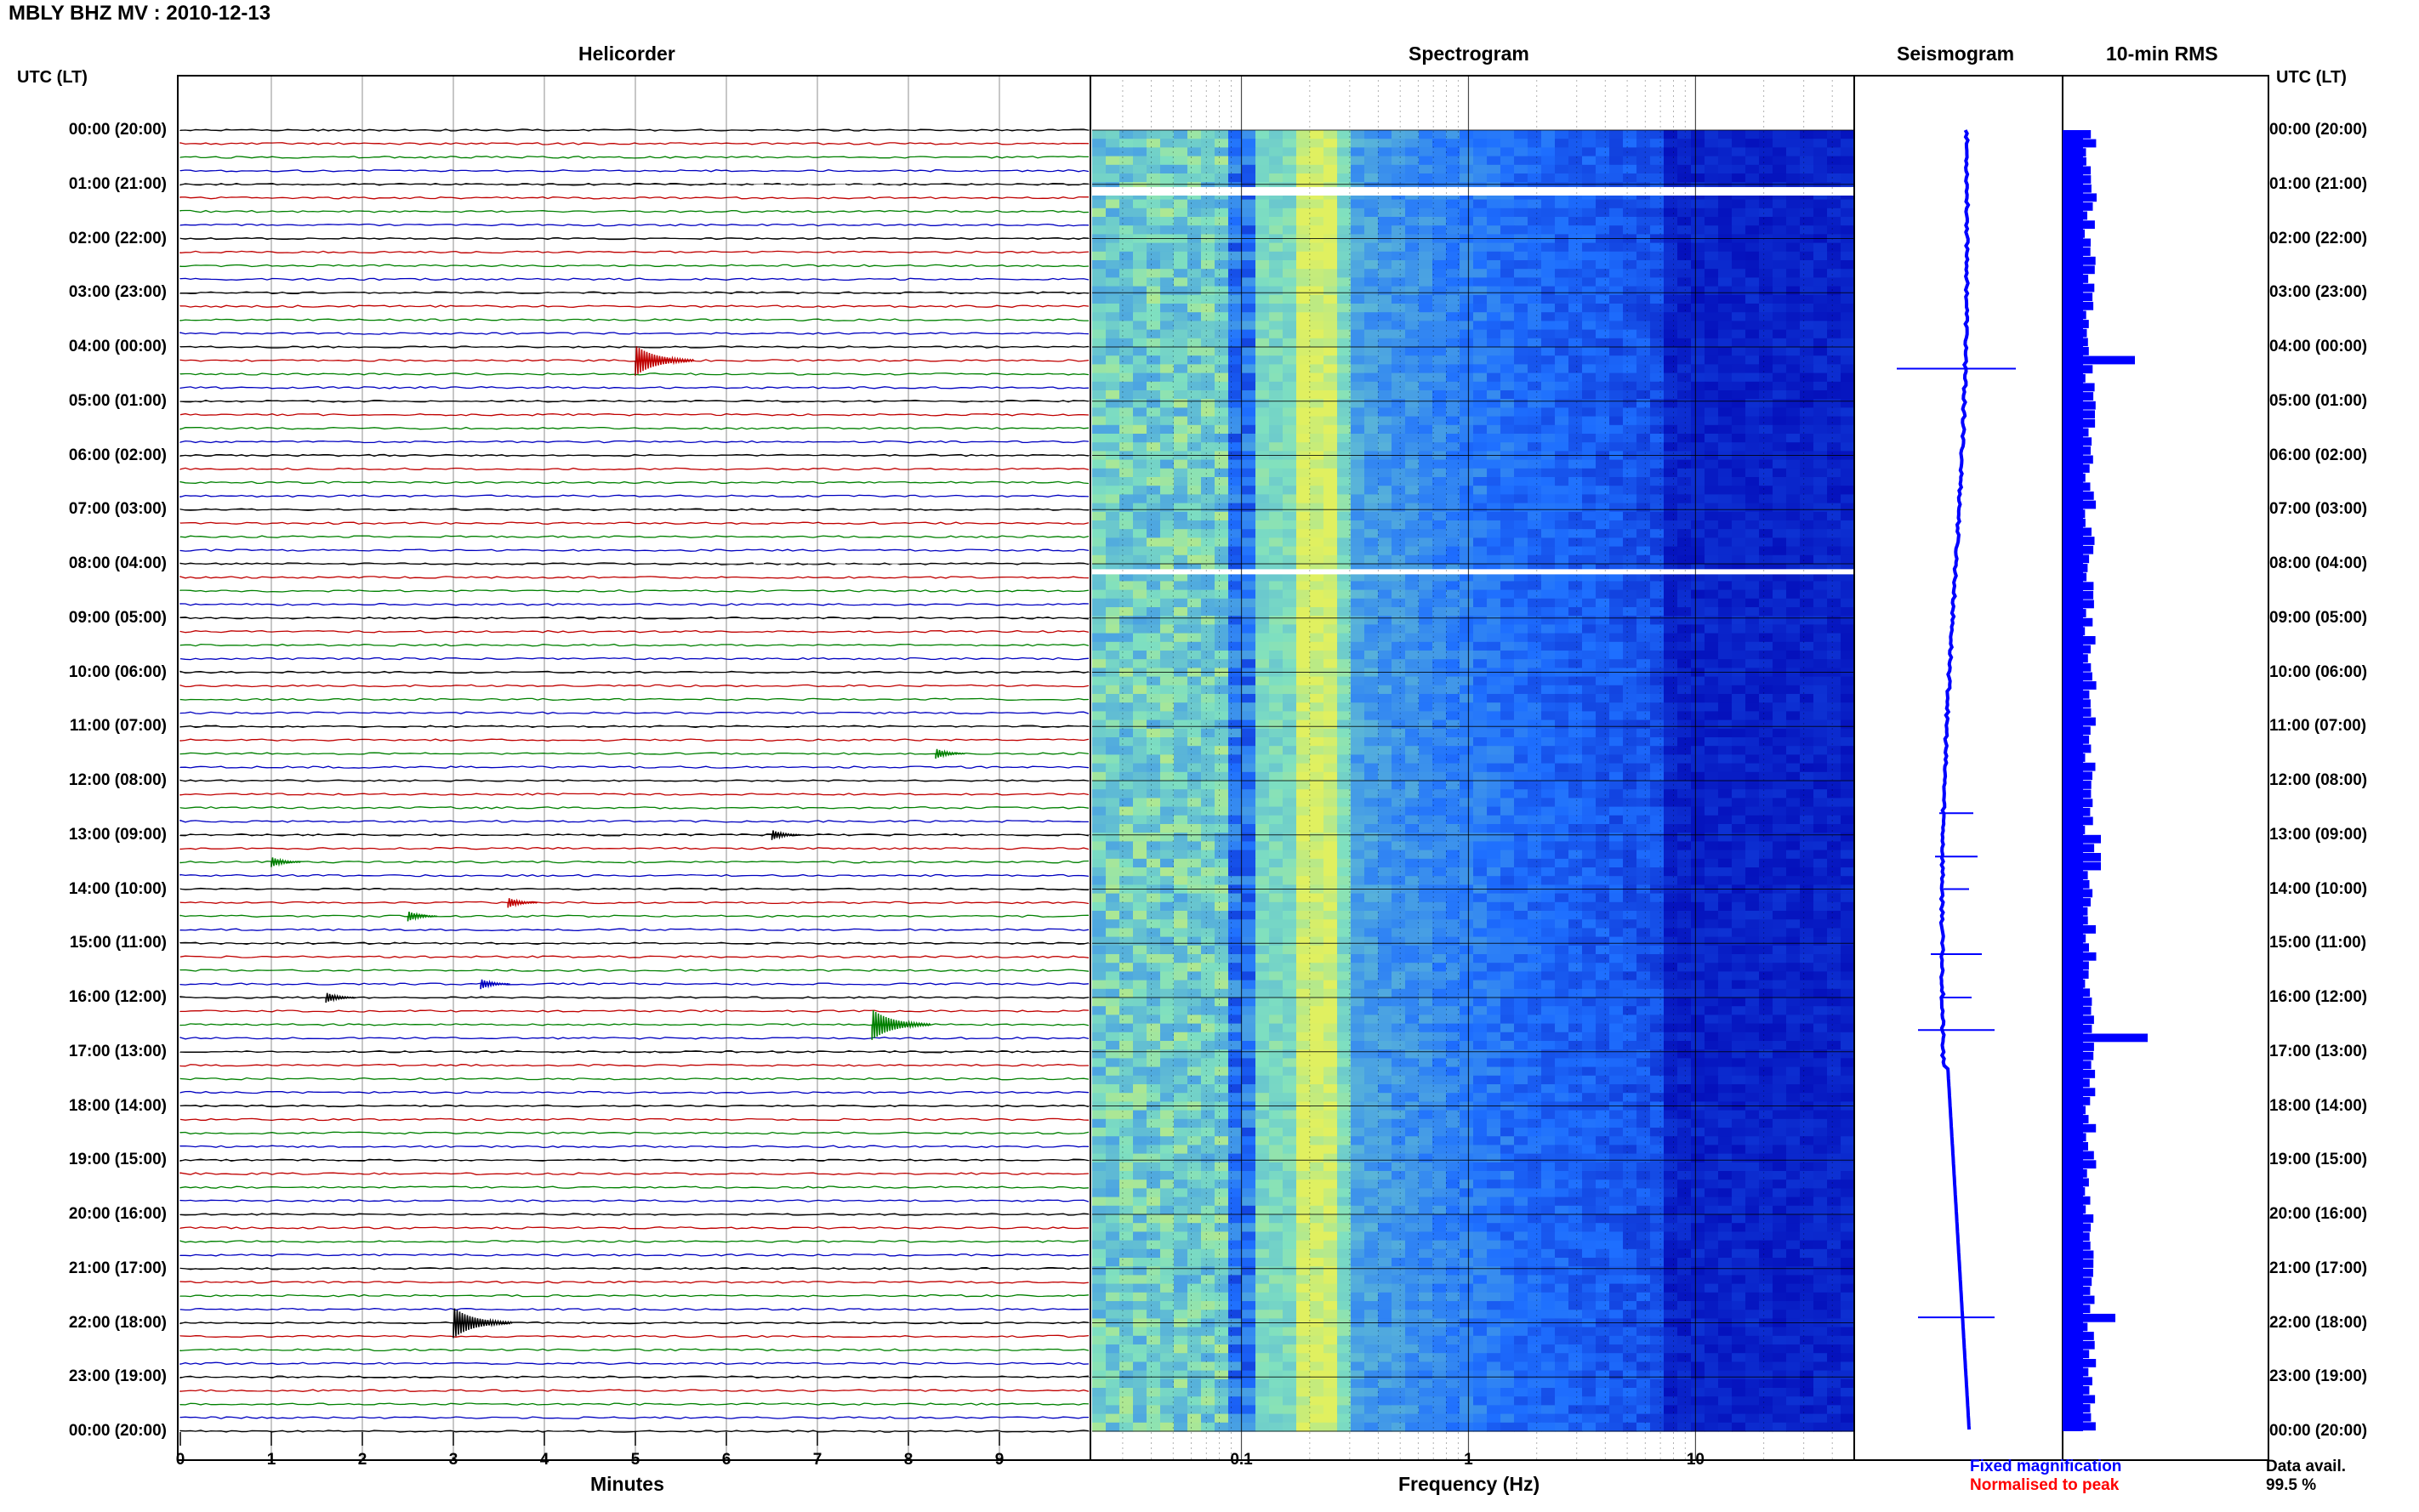 The width and height of the screenshot is (2419, 1512). I want to click on time-label-right: 05:00 (01:00), so click(2318, 400).